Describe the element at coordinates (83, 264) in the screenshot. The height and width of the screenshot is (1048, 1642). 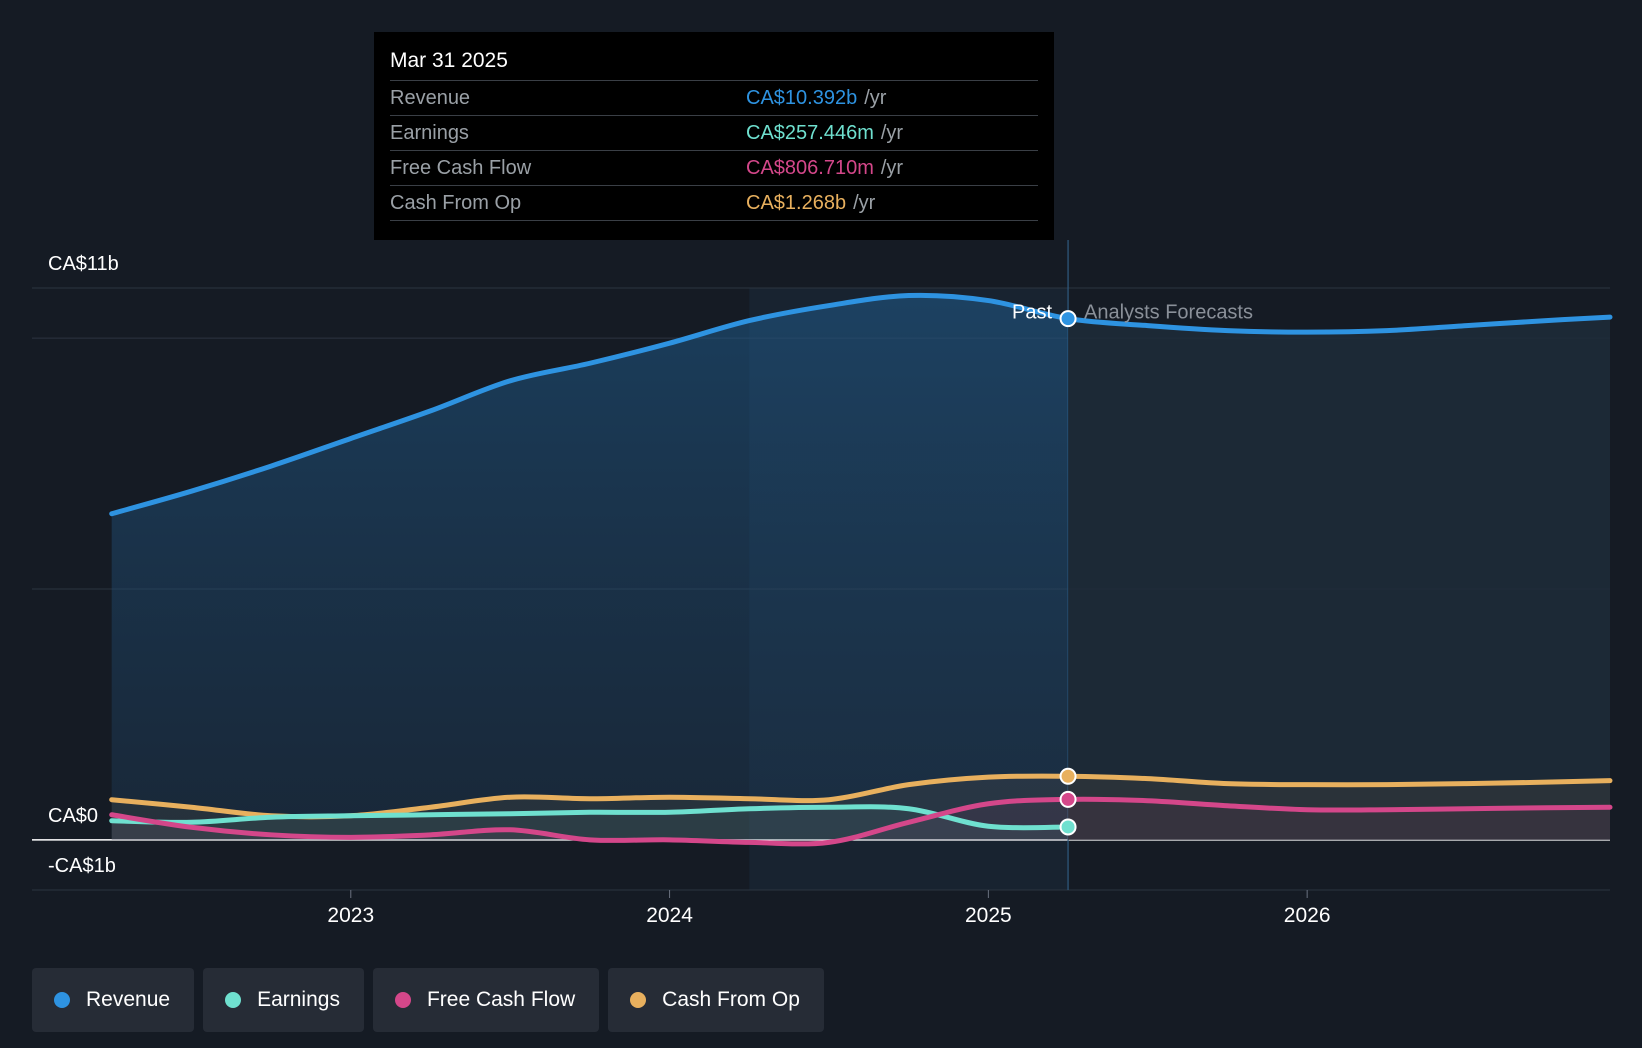
I see `y-axis-label: CA$11b` at that location.